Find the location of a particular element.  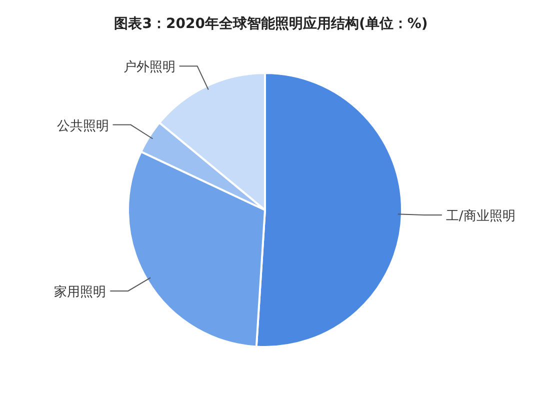

slice-label: 工/商业照明 is located at coordinates (481, 216).